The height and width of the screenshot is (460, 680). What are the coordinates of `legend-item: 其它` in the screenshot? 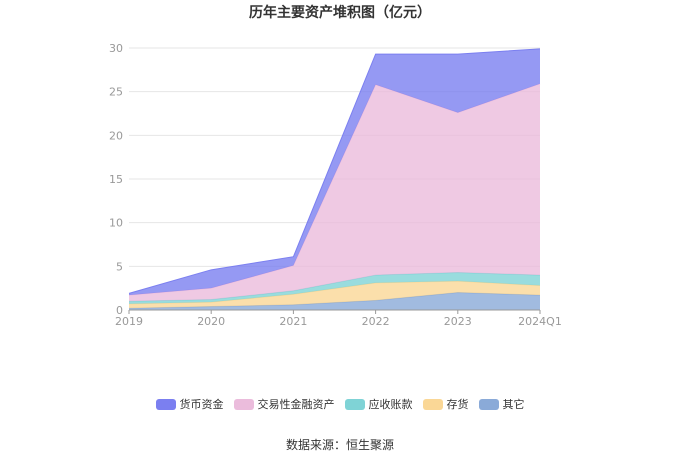 It's located at (501, 404).